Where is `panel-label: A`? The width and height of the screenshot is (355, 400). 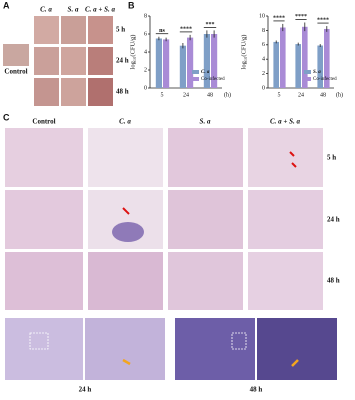
panel-label: A is located at coordinates (6, 5).